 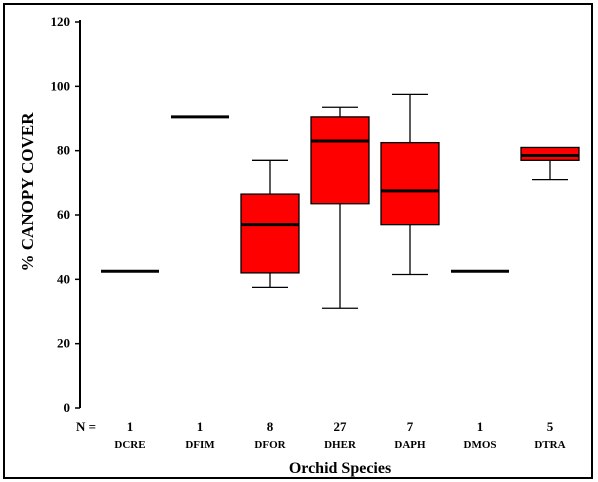 What do you see at coordinates (270, 426) in the screenshot?
I see `n-label: 8` at bounding box center [270, 426].